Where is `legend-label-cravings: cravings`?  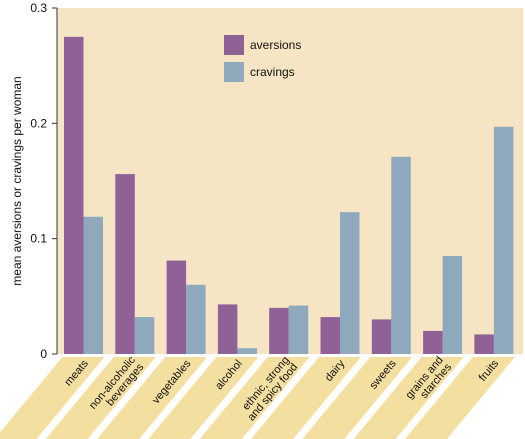
legend-label-cravings: cravings is located at coordinates (272, 72).